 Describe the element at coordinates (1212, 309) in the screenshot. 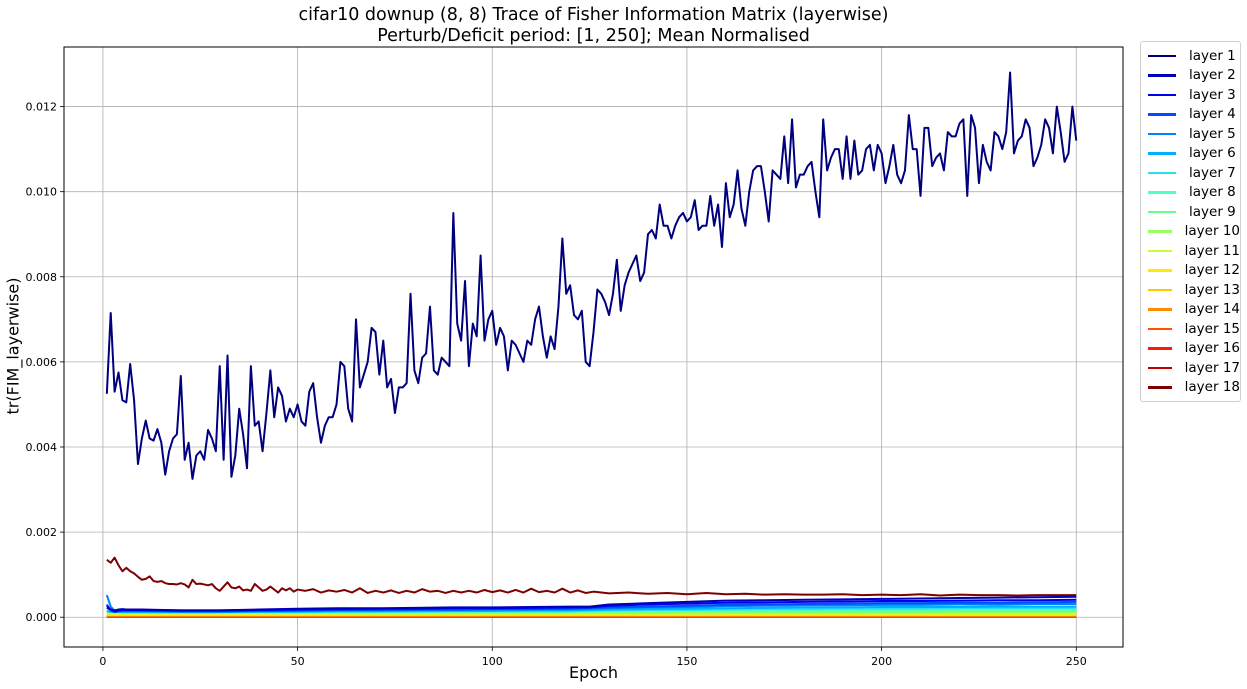

I see `legend-label: layer 14` at that location.